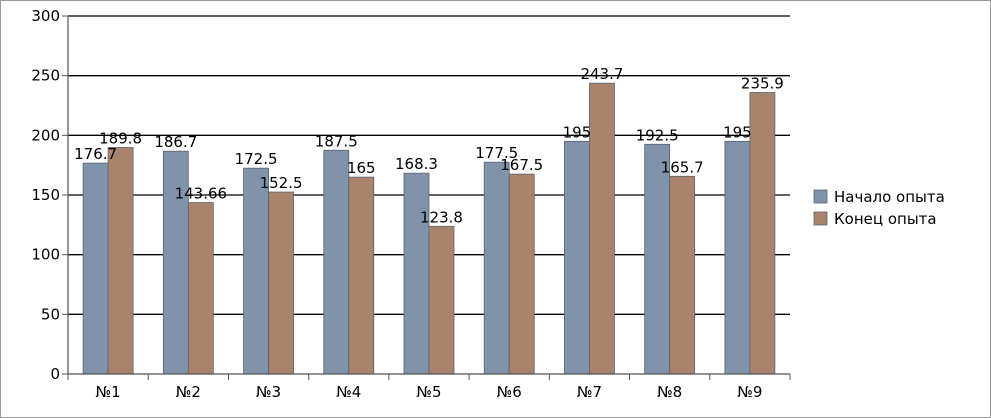 This screenshot has height=418, width=991. What do you see at coordinates (120, 139) in the screenshot?
I see `data-label: 189.8` at bounding box center [120, 139].